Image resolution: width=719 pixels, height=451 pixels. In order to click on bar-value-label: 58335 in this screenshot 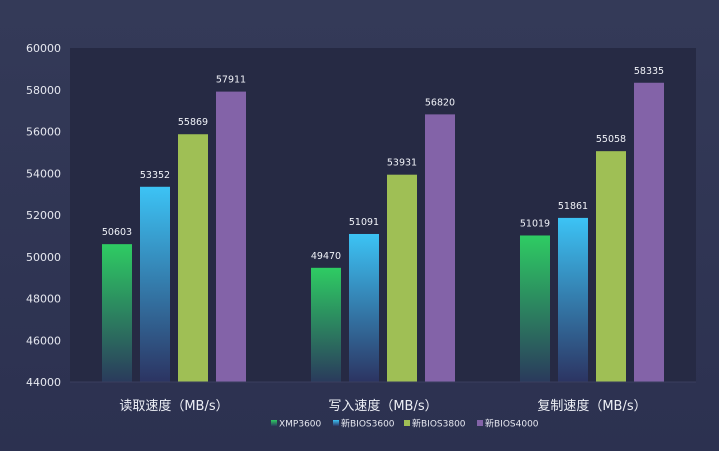, I will do `click(649, 71)`.